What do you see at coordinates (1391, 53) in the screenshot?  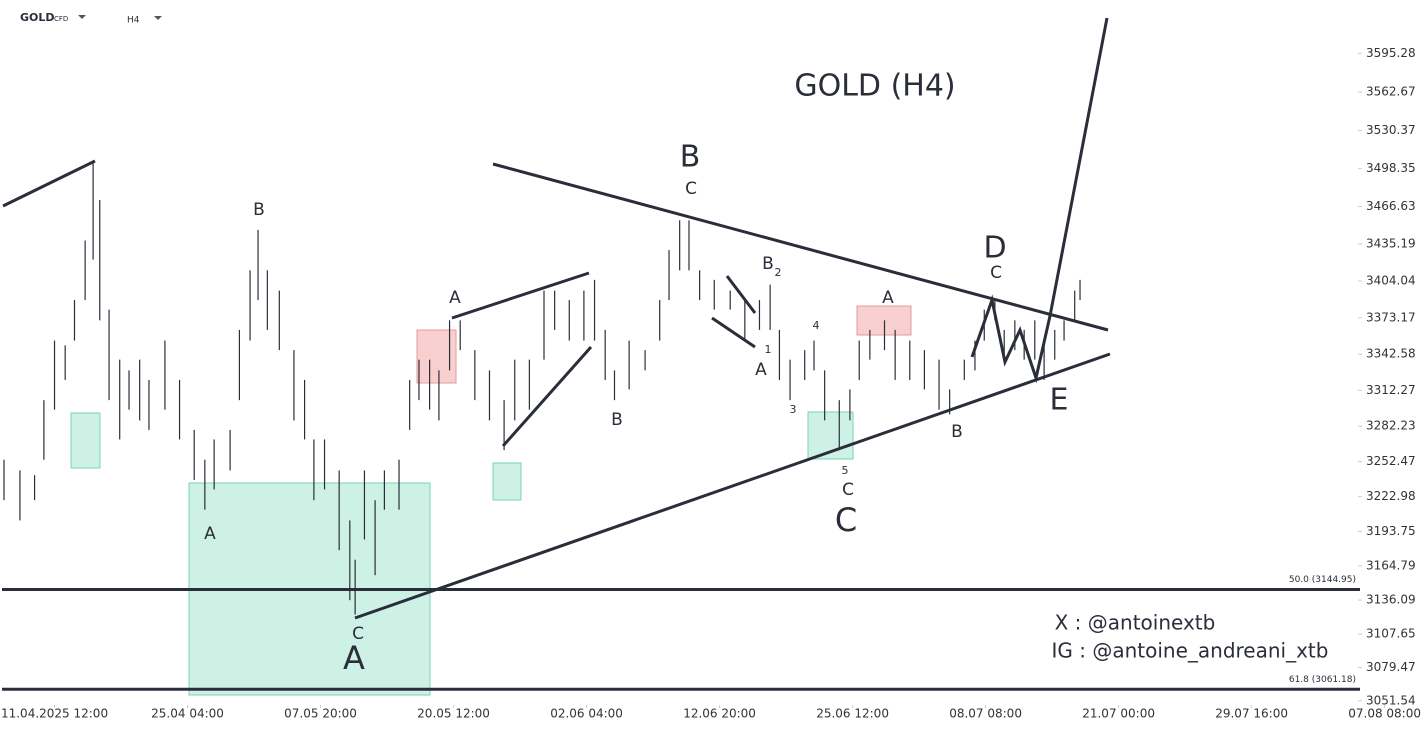 I see `y-tick-label: 3595.28` at bounding box center [1391, 53].